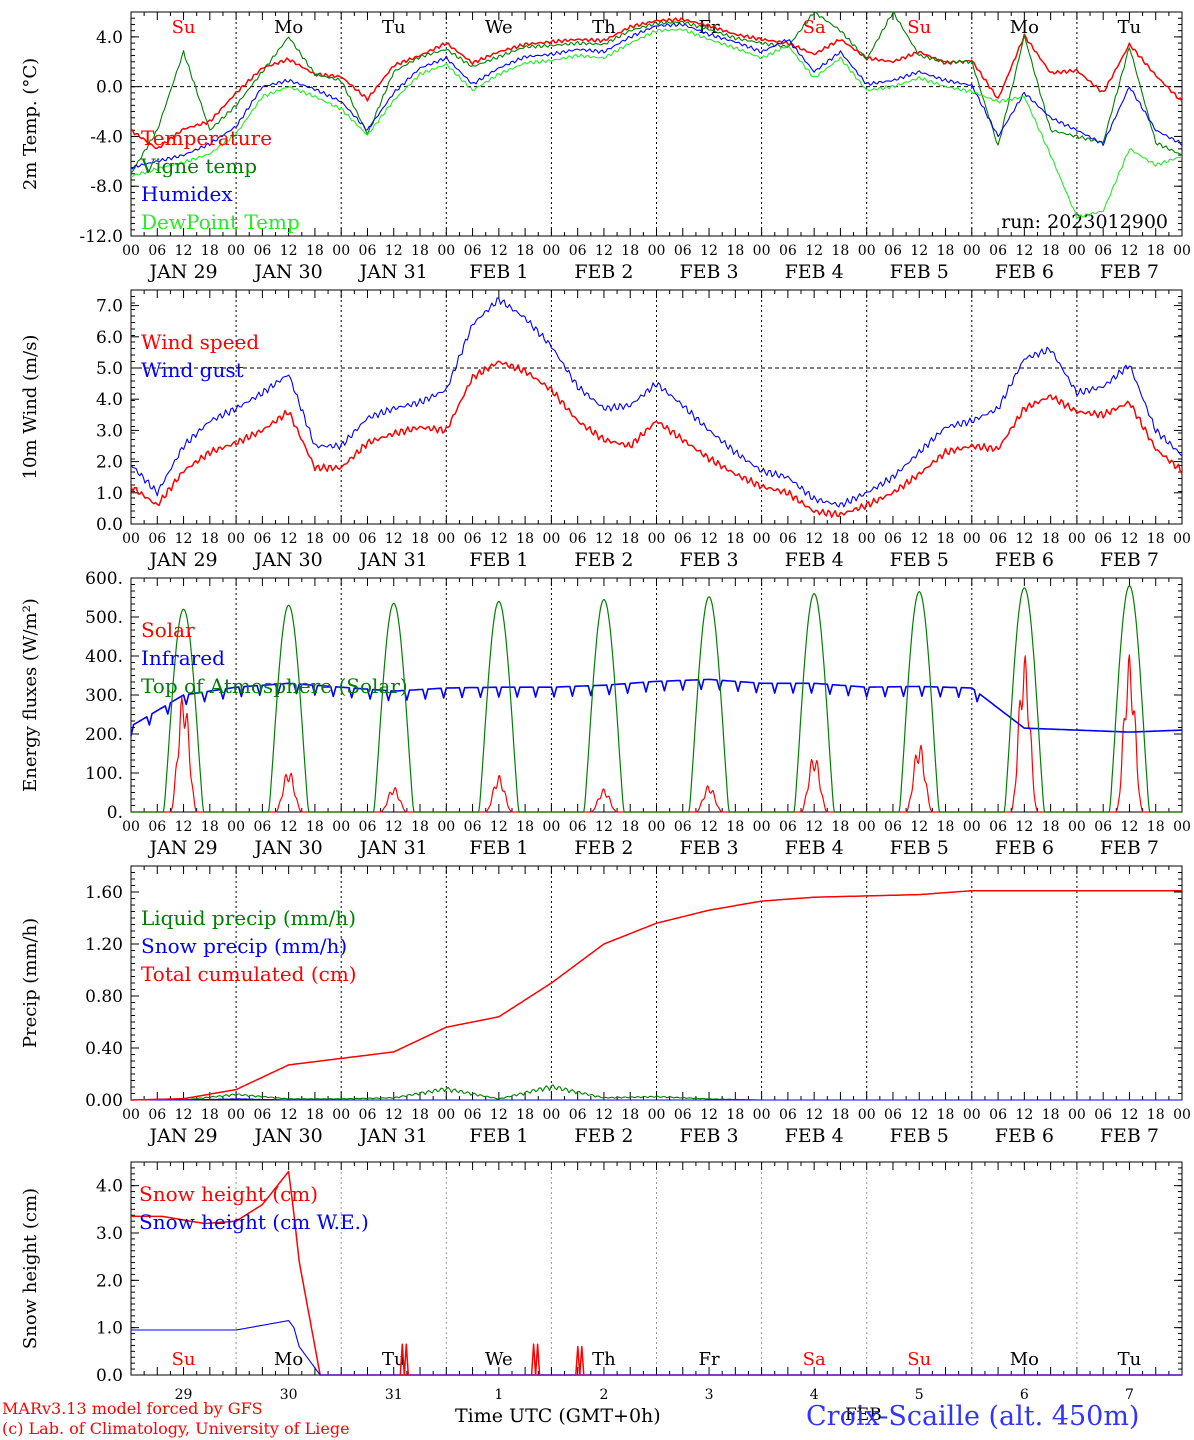 Image resolution: width=1194 pixels, height=1440 pixels. What do you see at coordinates (656, 83) in the screenshot?
I see `series-red-line` at bounding box center [656, 83].